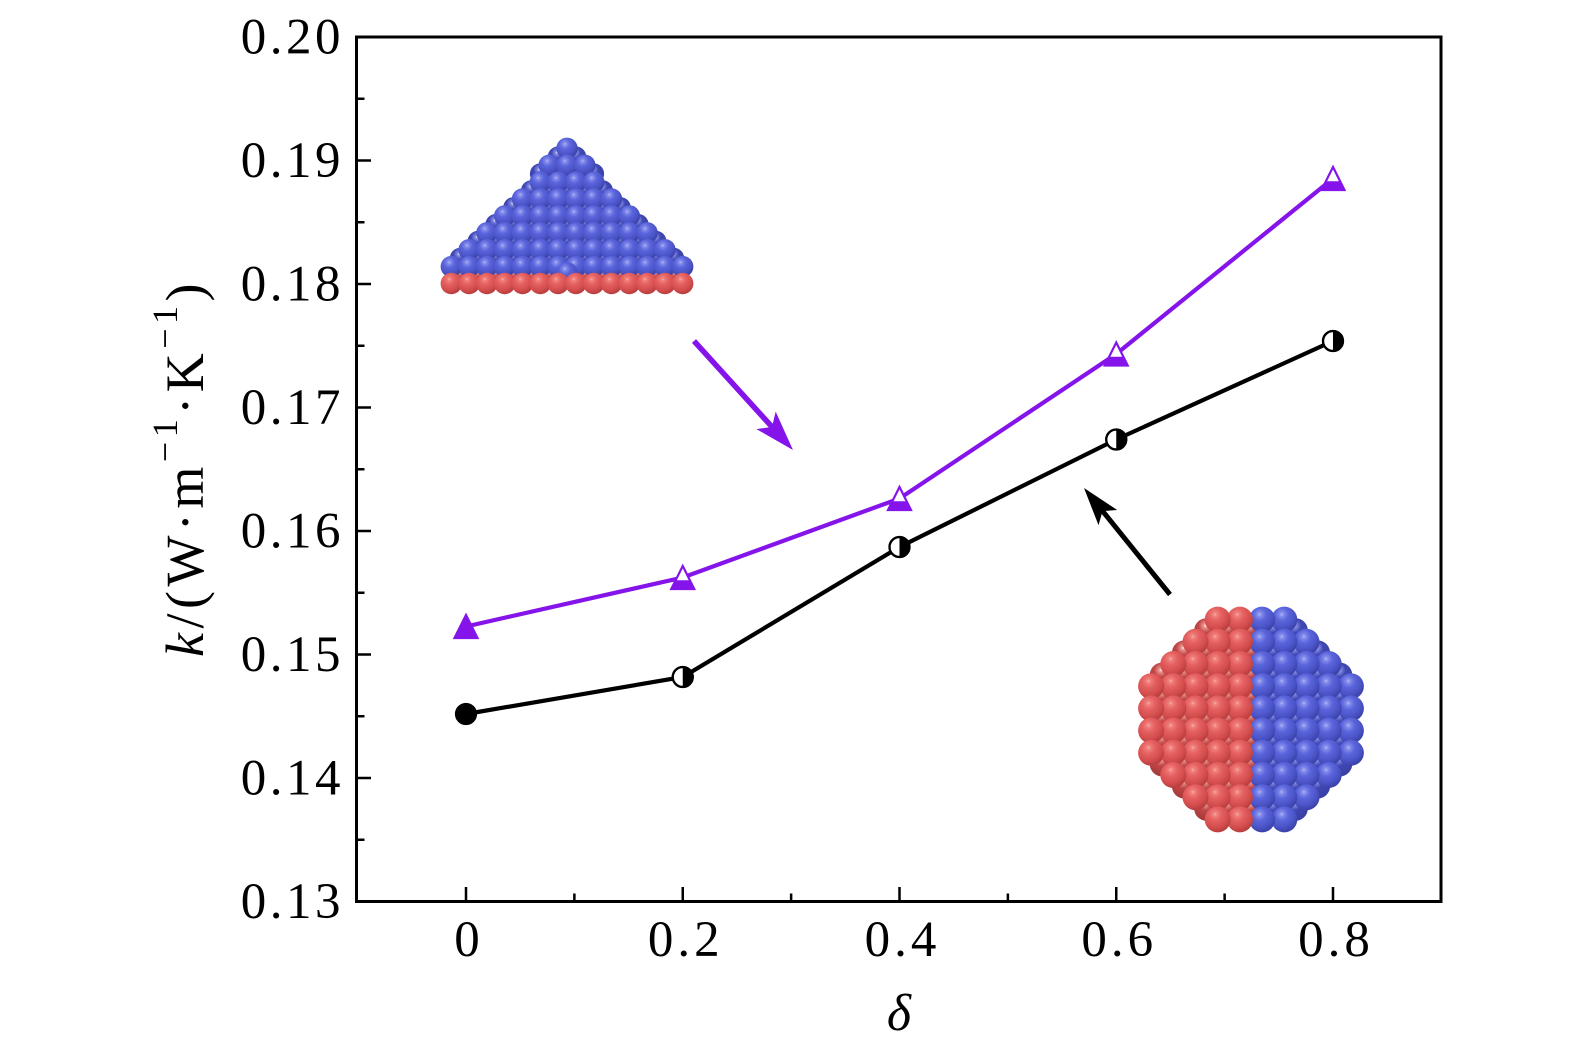 This screenshot has height=1053, width=1575. What do you see at coordinates (292, 408) in the screenshot?
I see `svg-text: 0.17` at bounding box center [292, 408].